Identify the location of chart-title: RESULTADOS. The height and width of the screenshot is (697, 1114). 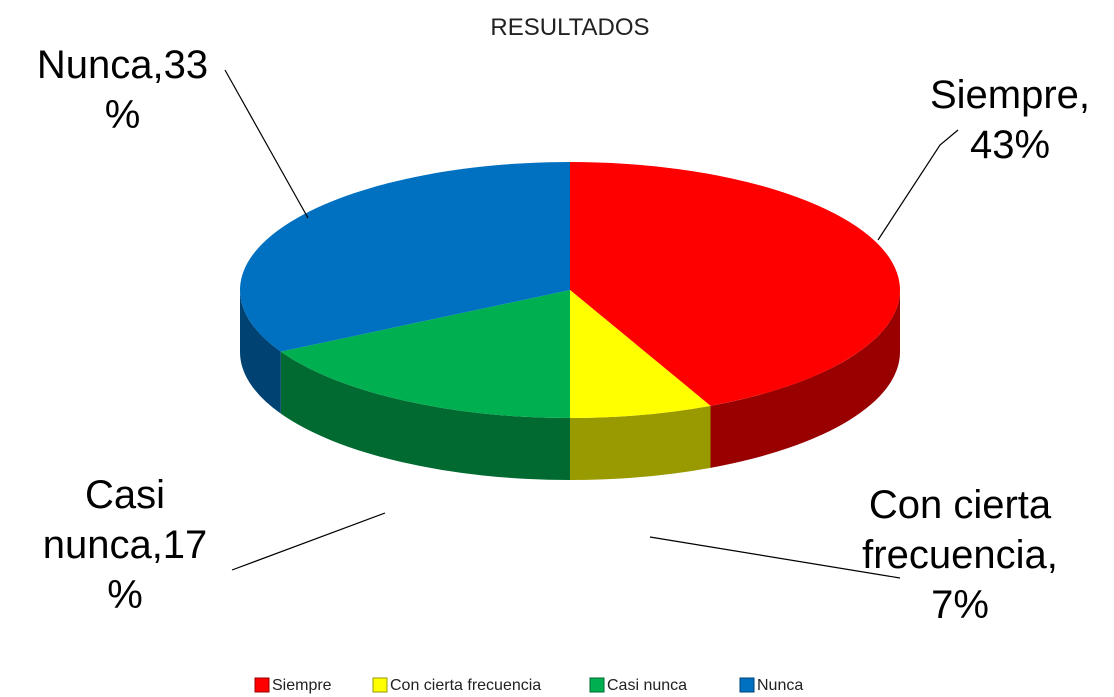
(569, 27).